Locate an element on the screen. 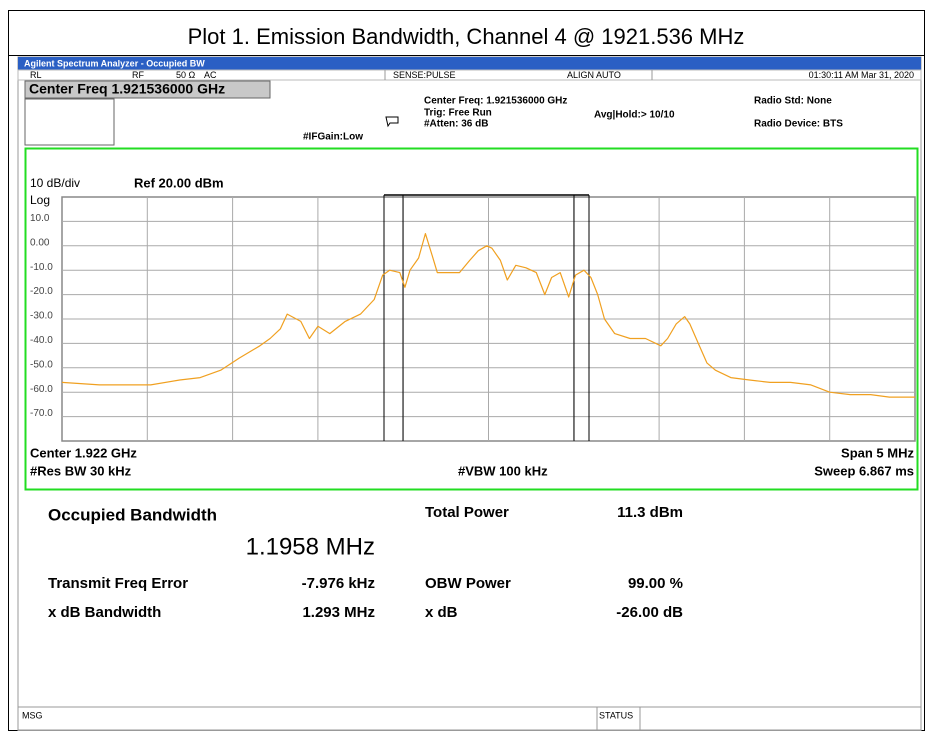 The width and height of the screenshot is (933, 731). y-tick-label: 0.00 is located at coordinates (40, 242).